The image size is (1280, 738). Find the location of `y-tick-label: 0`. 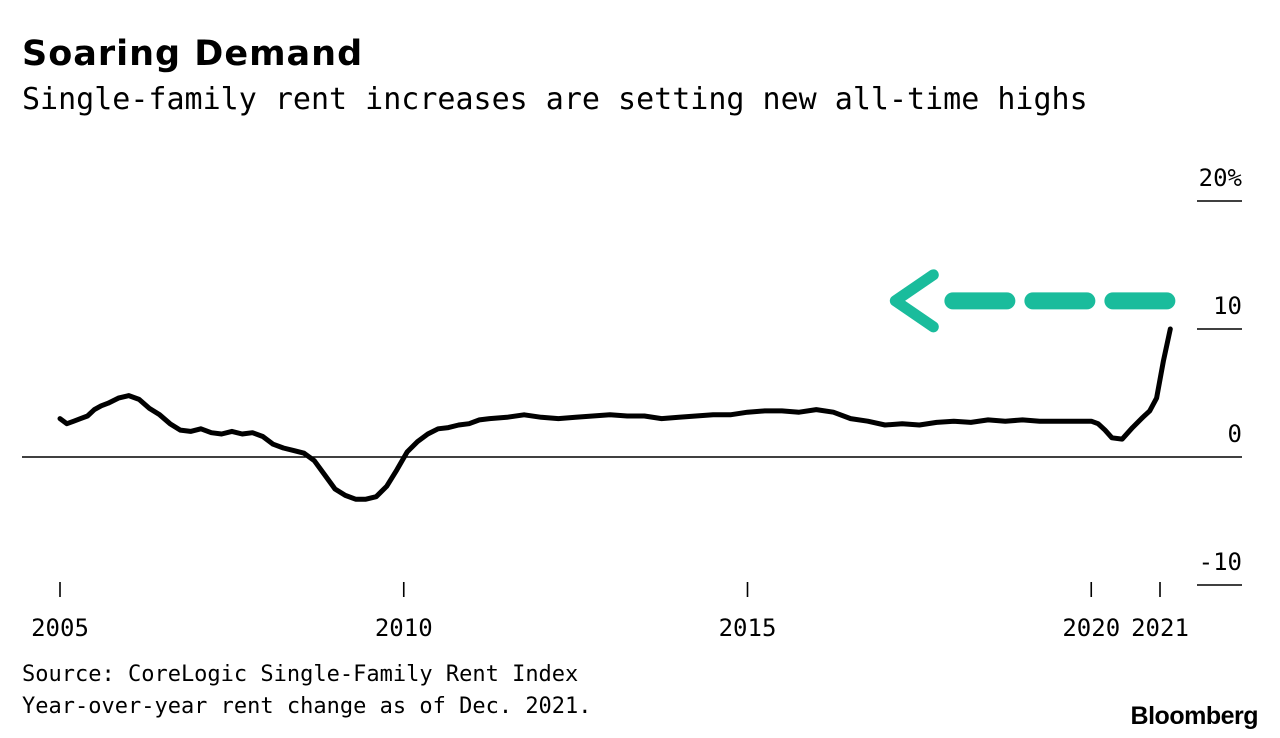

y-tick-label: 0 is located at coordinates (1235, 434).